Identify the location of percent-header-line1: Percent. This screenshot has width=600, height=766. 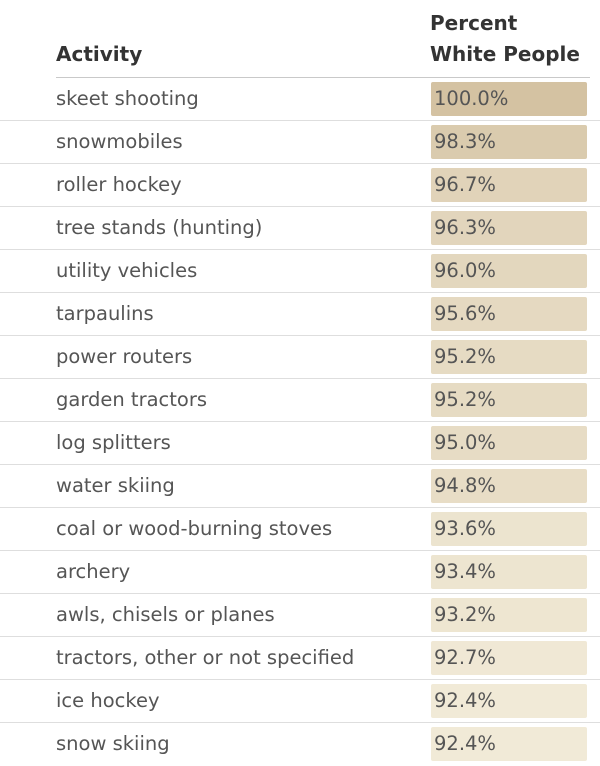
(474, 23).